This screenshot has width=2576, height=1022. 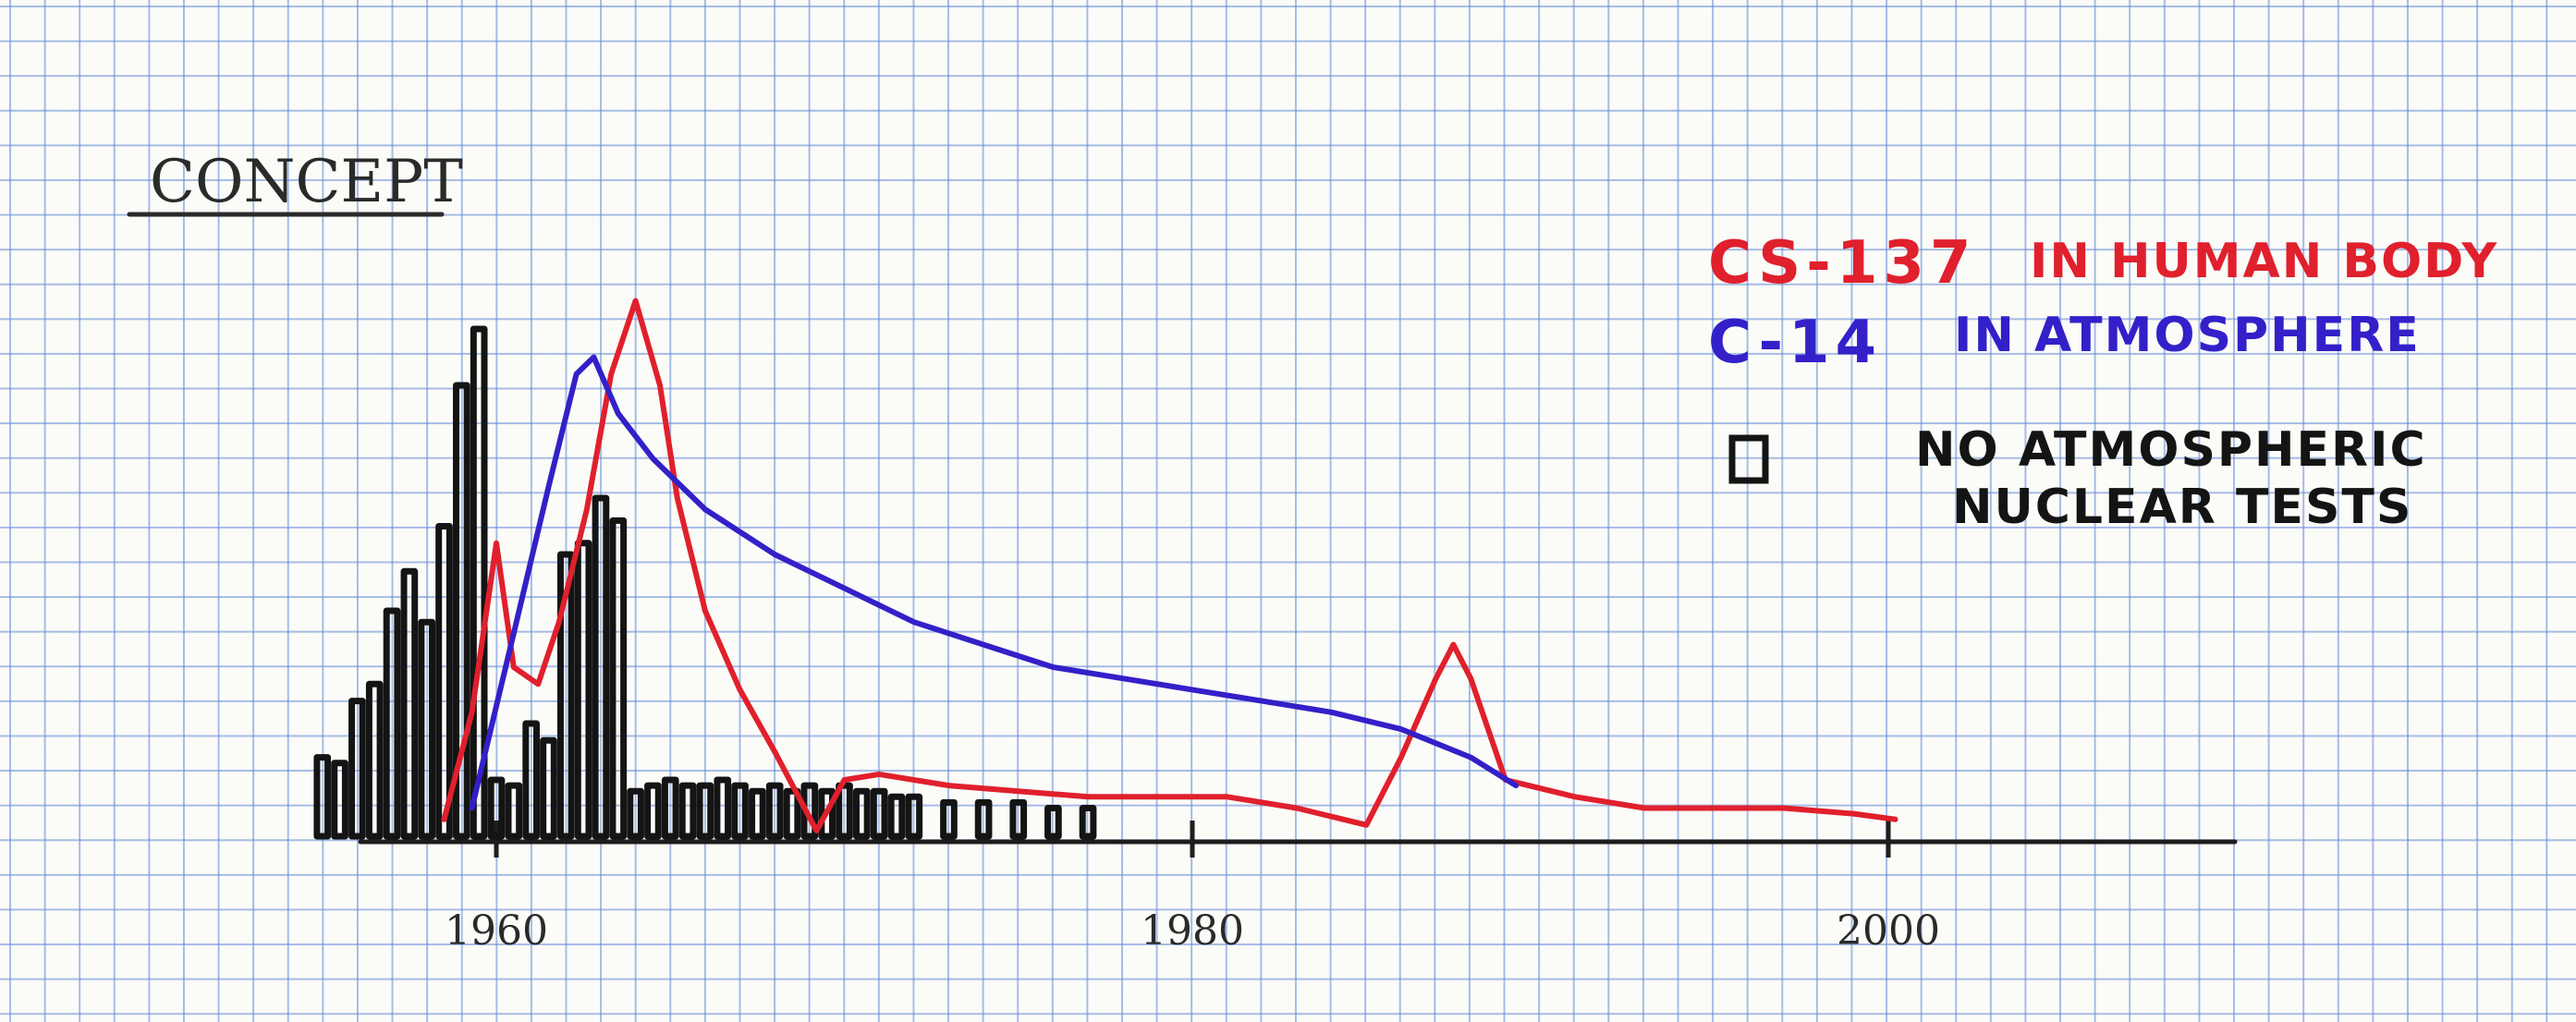 What do you see at coordinates (1748, 459) in the screenshot?
I see `bar-square-icon` at bounding box center [1748, 459].